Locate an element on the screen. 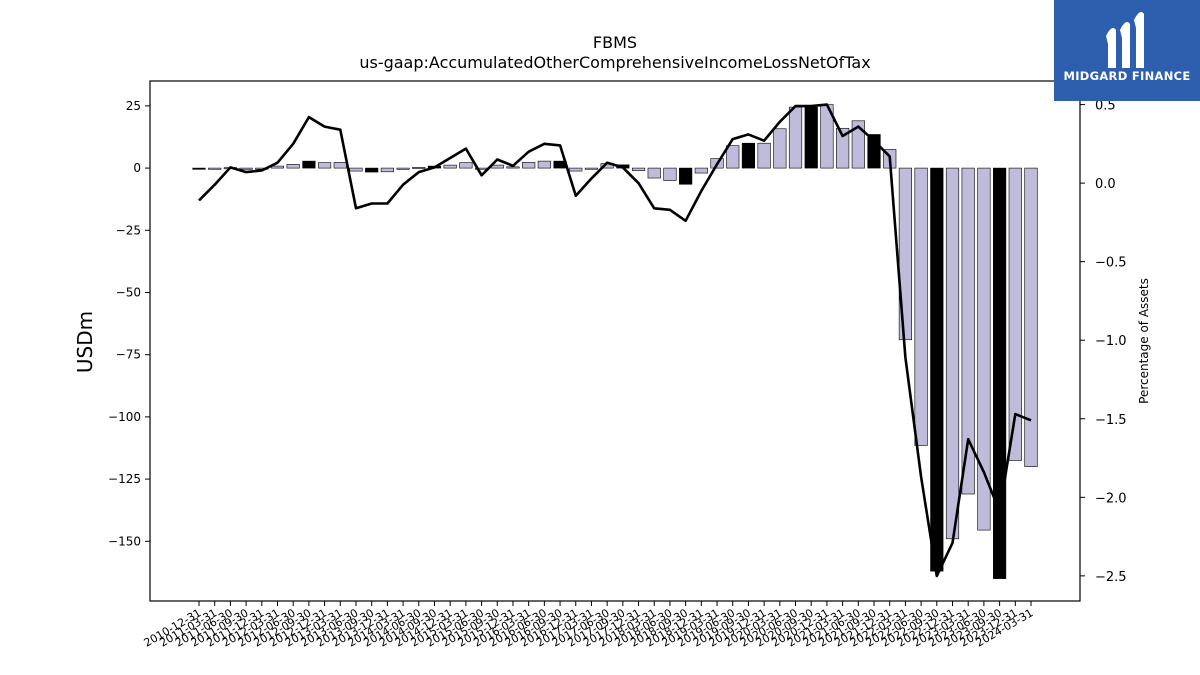 Image resolution: width=1200 pixels, height=675 pixels. right-tick-label: 0.0 is located at coordinates (1105, 184).